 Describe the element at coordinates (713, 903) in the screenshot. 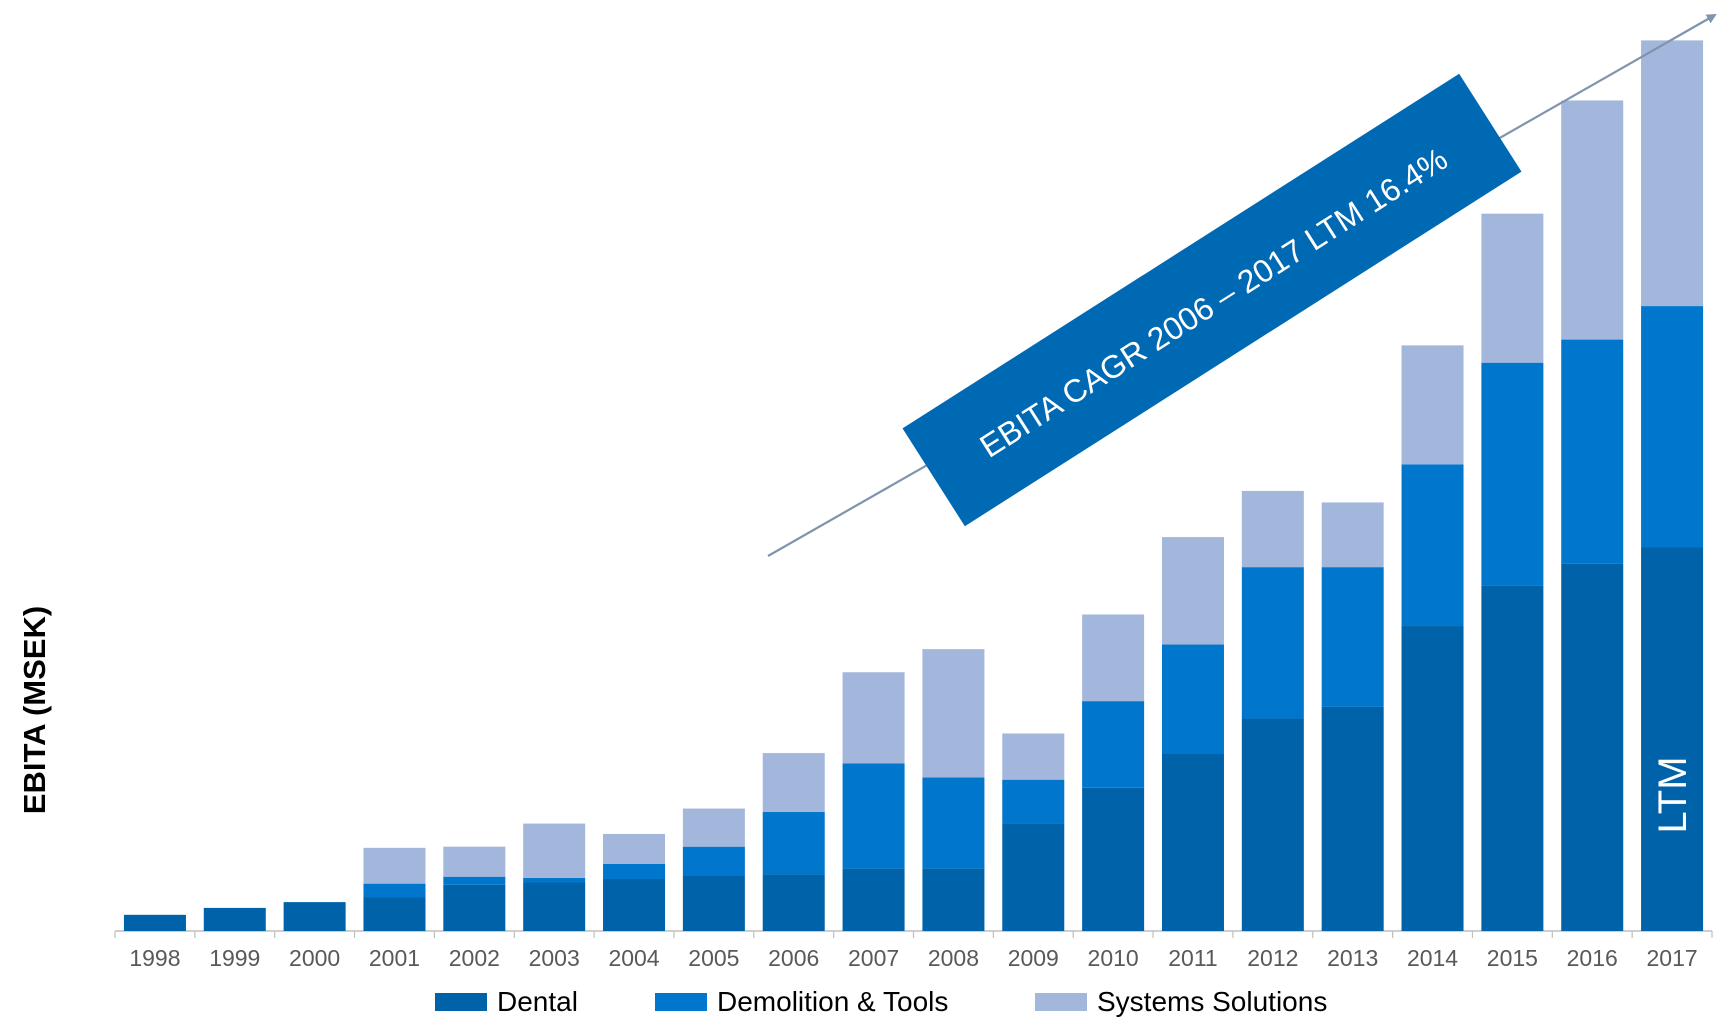

I see `bar-dental-2005` at that location.